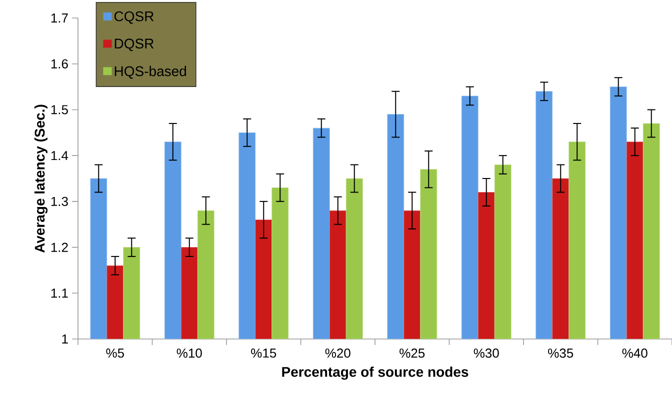 The height and width of the screenshot is (410, 672). What do you see at coordinates (412, 353) in the screenshot?
I see `x-tick-label: %25` at bounding box center [412, 353].